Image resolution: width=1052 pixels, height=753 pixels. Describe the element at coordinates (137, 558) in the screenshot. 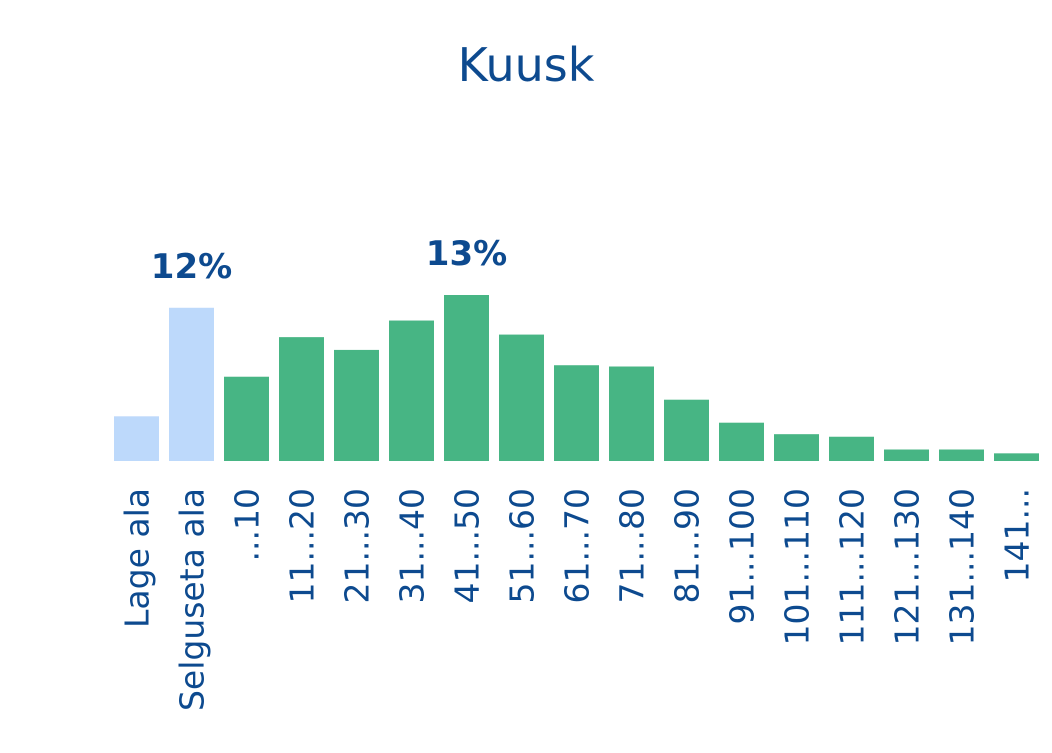

I see `x-tick-label: Lage ala` at that location.